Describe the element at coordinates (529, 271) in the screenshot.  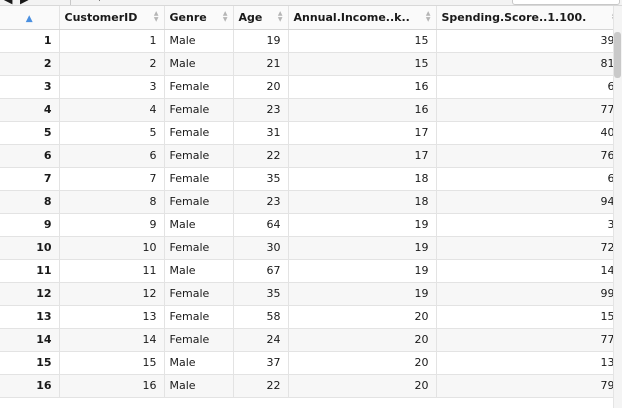
I see `cell-spending-score: 14` at that location.